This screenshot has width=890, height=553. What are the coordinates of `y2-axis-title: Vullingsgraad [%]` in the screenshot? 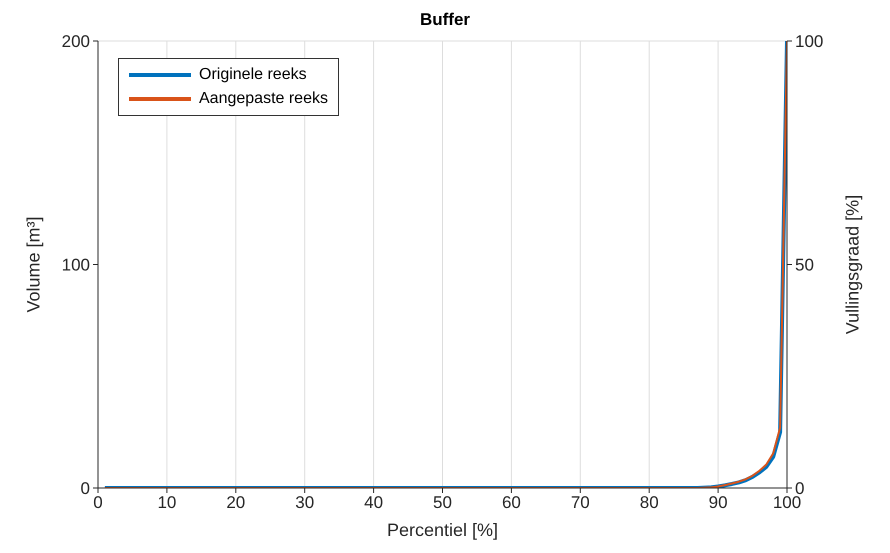 It's located at (852, 264).